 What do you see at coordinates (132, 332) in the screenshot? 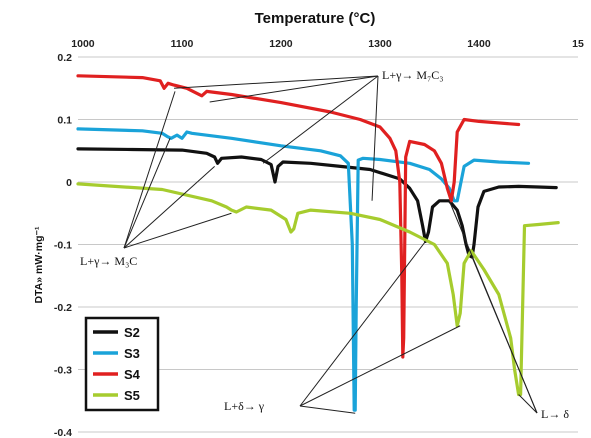
I see `legend-label-s2: S2` at bounding box center [132, 332].